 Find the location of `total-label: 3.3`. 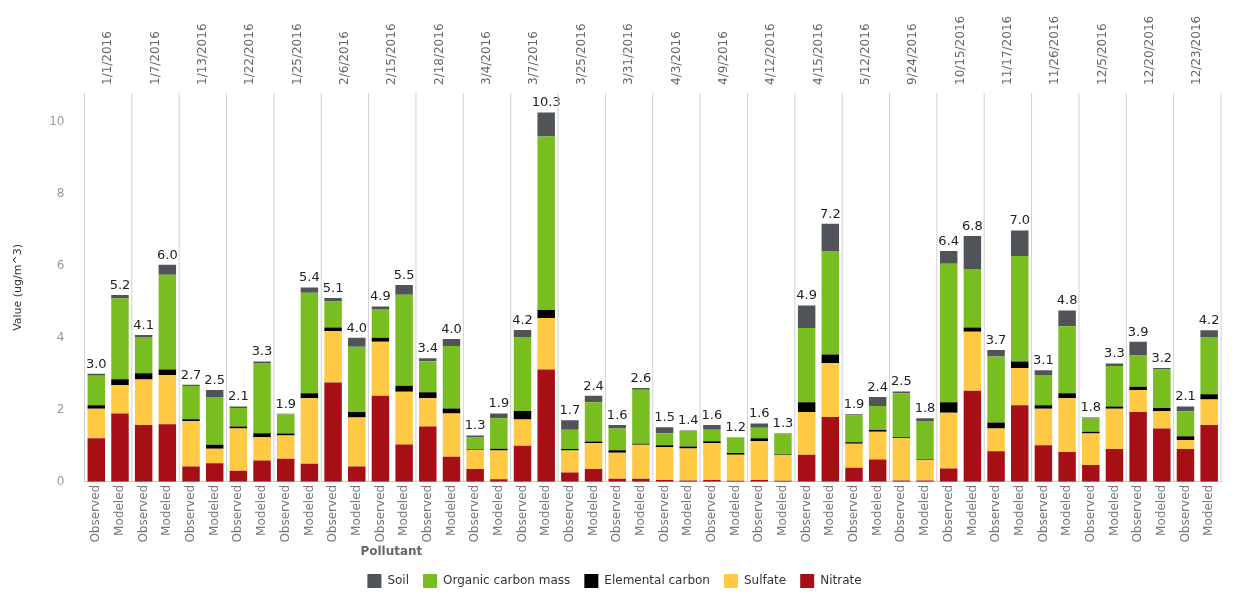

total-label: 3.3 is located at coordinates (1114, 353).